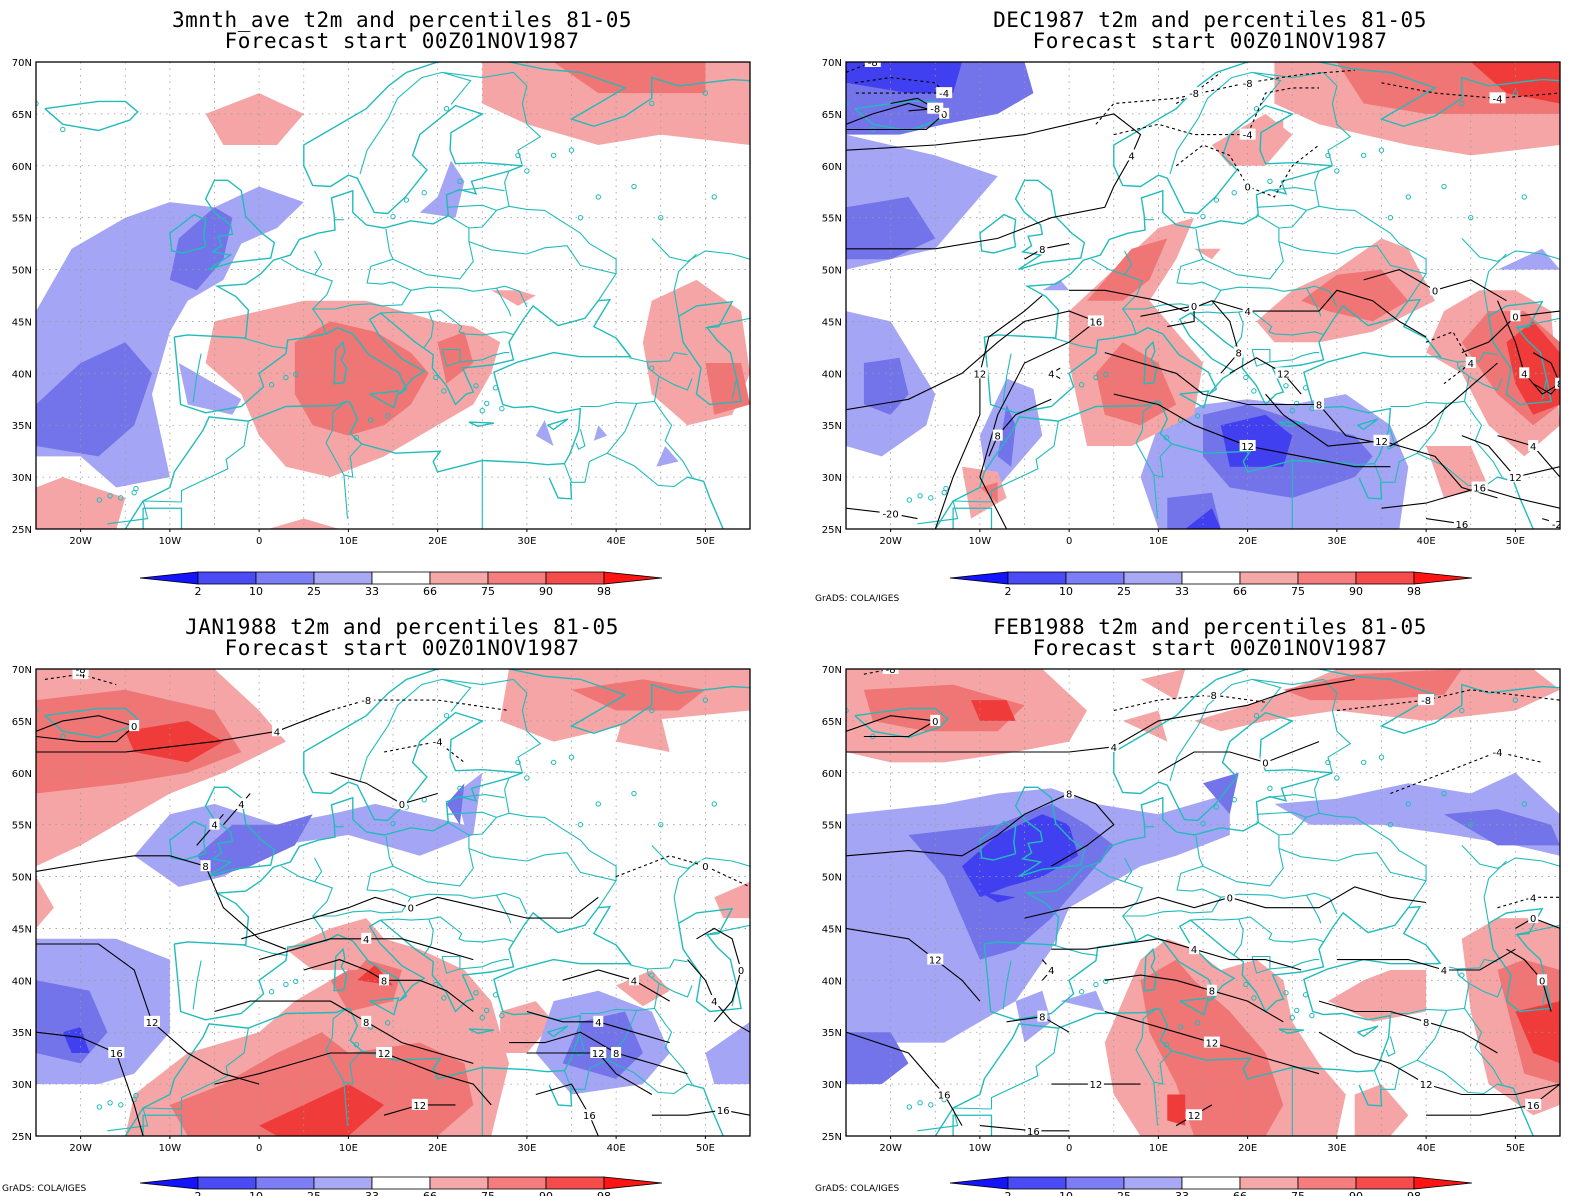 Image resolution: width=1596 pixels, height=1196 pixels. What do you see at coordinates (980, 1148) in the screenshot?
I see `lon-tick-label: 10W` at bounding box center [980, 1148].